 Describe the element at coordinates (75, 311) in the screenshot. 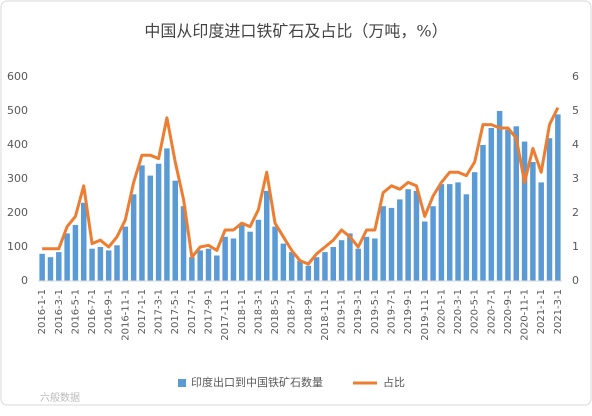

I see `x-tick-label: 2016-5-1` at that location.